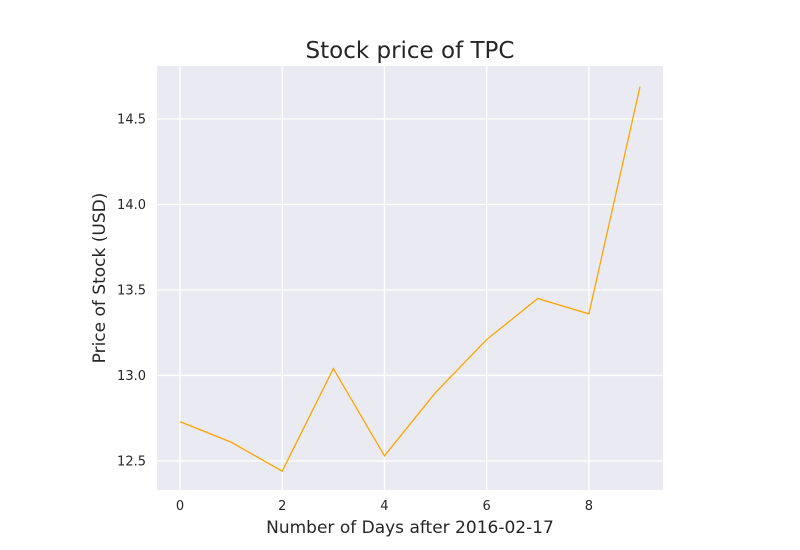  What do you see at coordinates (589, 506) in the screenshot?
I see `x-tick-label: 8` at bounding box center [589, 506].